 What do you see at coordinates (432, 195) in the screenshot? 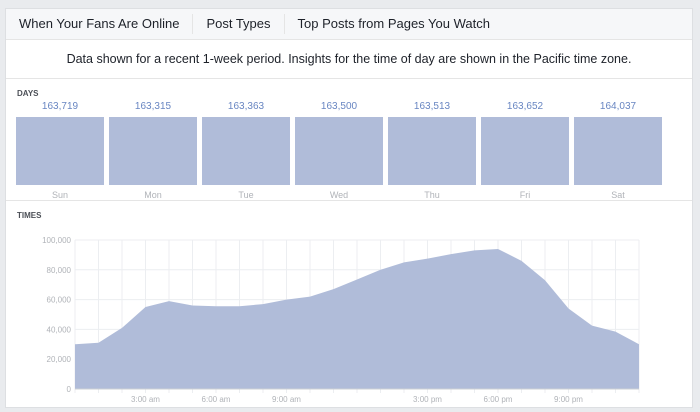
I see `day-label: Thu` at bounding box center [432, 195].